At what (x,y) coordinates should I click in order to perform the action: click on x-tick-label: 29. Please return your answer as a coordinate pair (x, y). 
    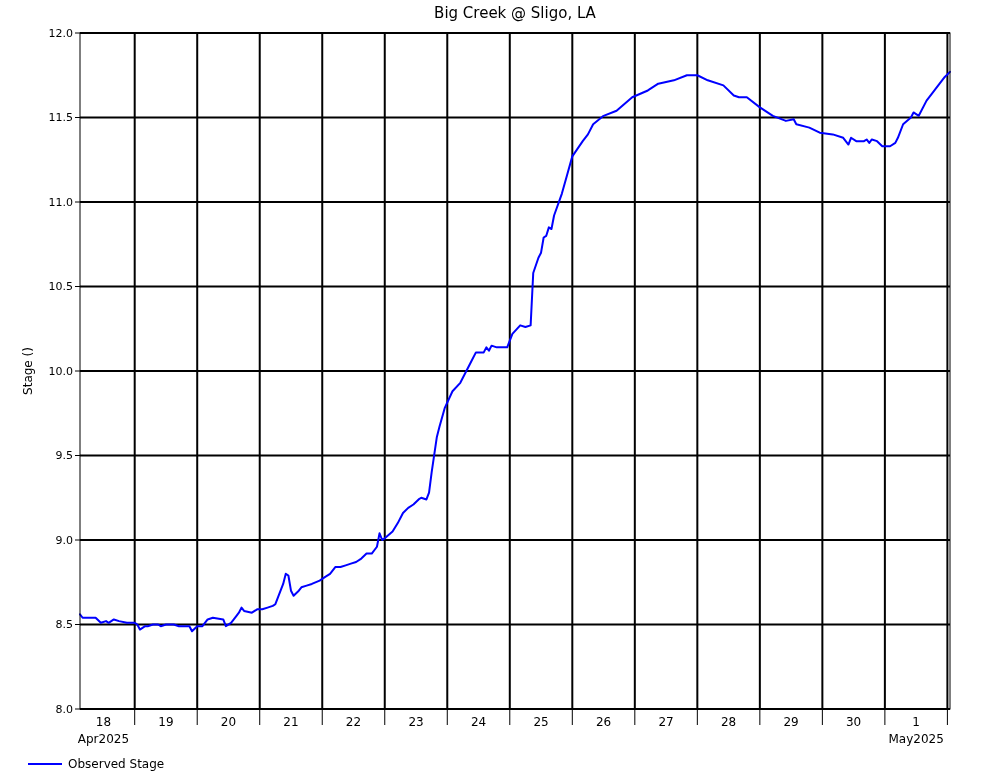
    Looking at the image, I should click on (791, 722).